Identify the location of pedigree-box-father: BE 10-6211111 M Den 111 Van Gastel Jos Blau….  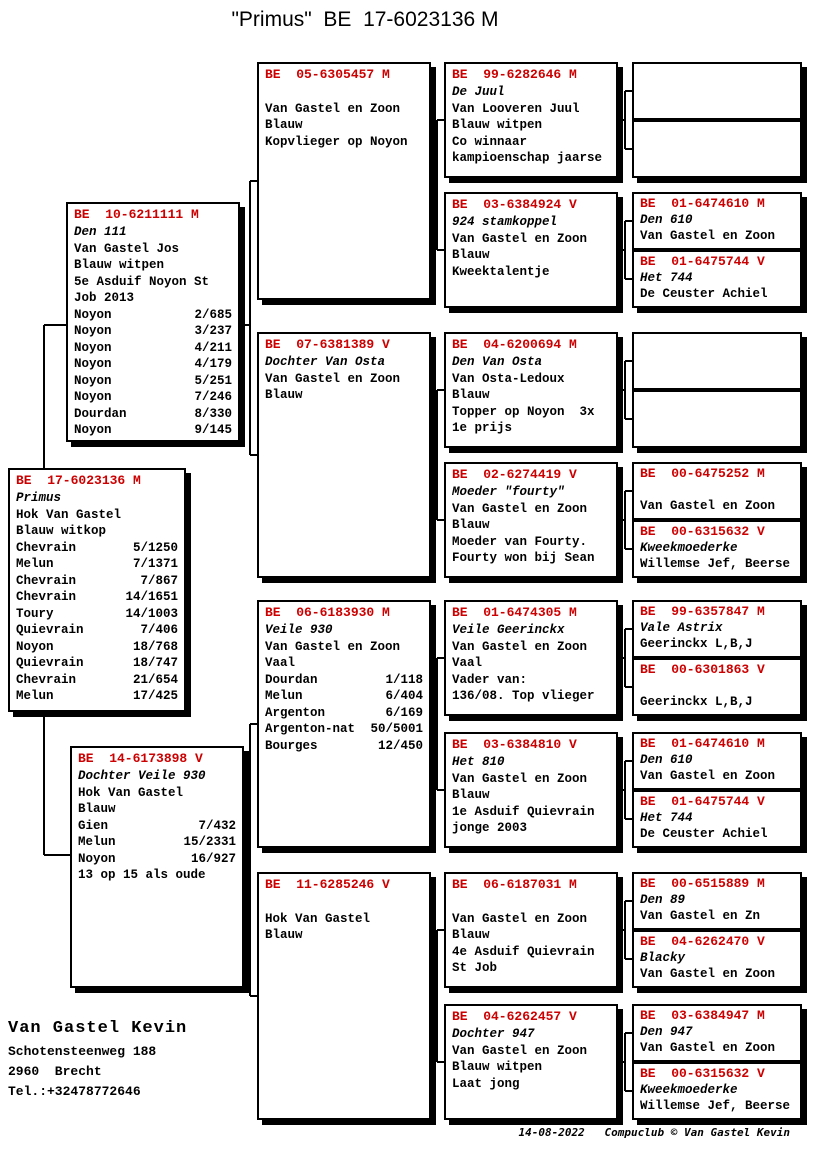
(153, 322).